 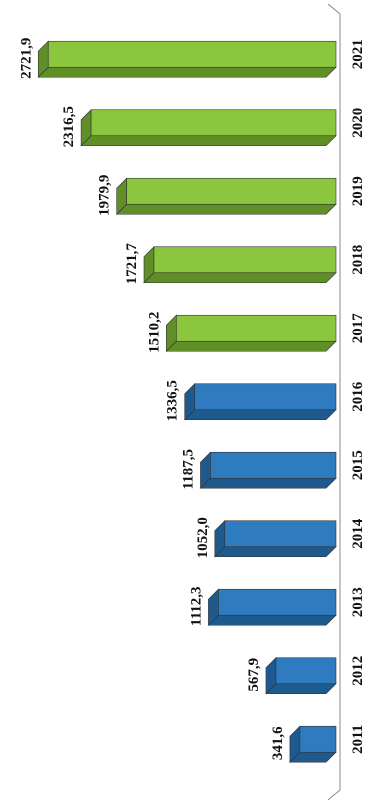 I want to click on year-tick-2017: 2017, so click(x=358, y=328).